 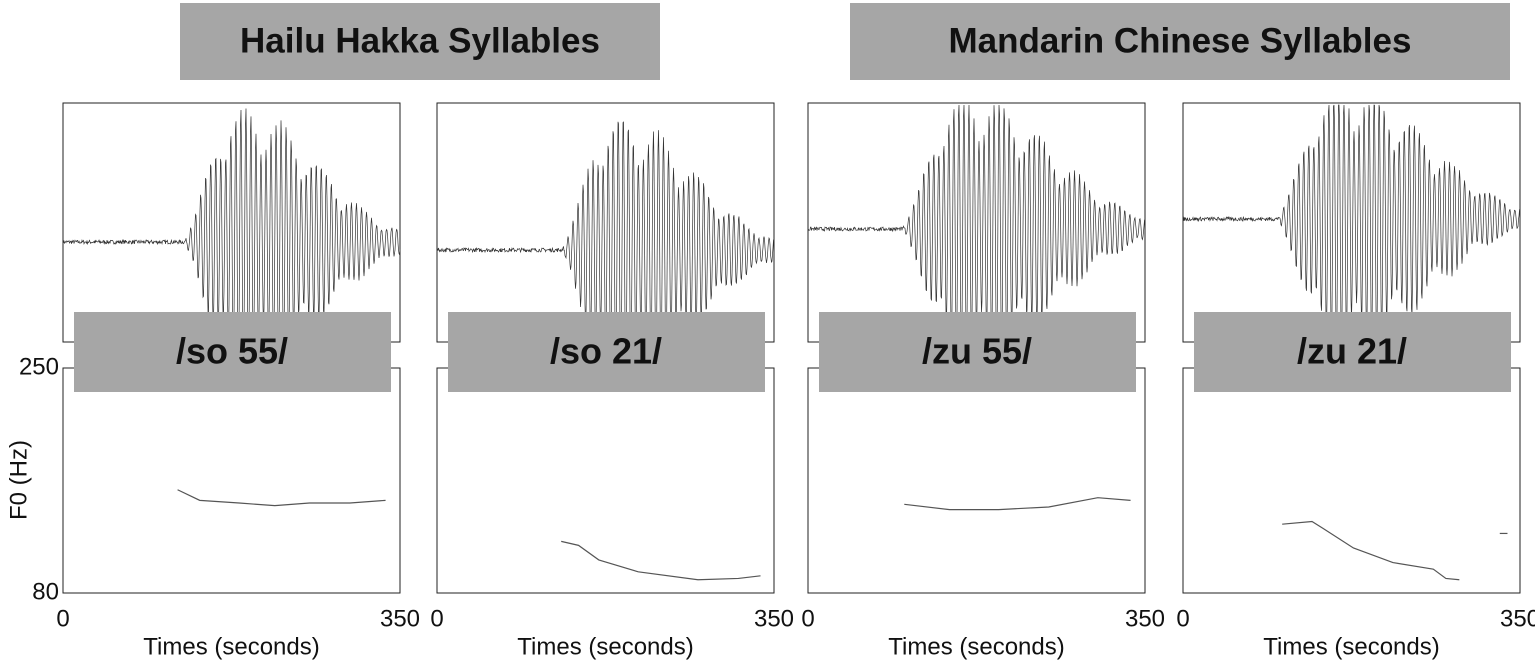 I want to click on syllable-label: /zu 21/, so click(x=1352, y=351).